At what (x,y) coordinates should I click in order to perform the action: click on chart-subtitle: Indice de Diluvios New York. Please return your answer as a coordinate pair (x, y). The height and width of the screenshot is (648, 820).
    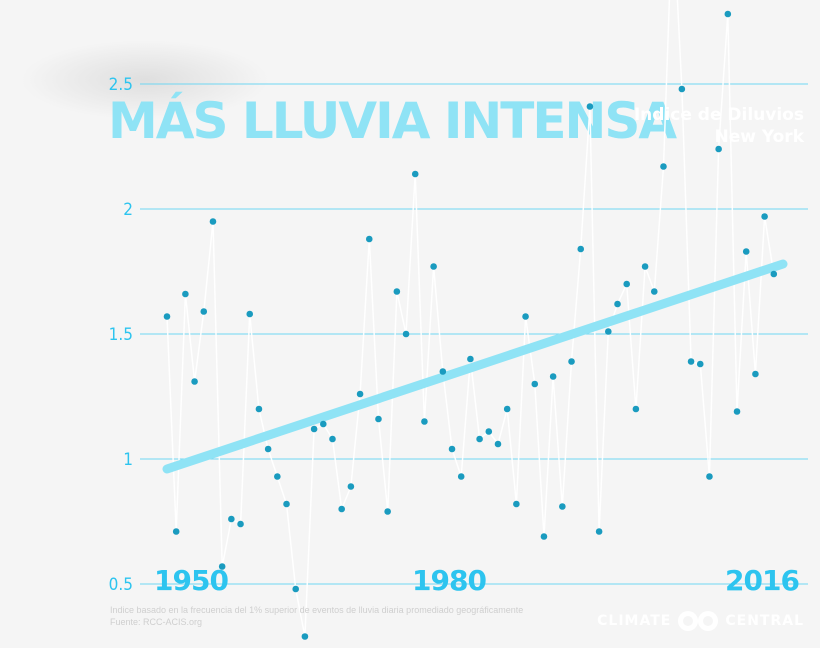
    Looking at the image, I should click on (719, 126).